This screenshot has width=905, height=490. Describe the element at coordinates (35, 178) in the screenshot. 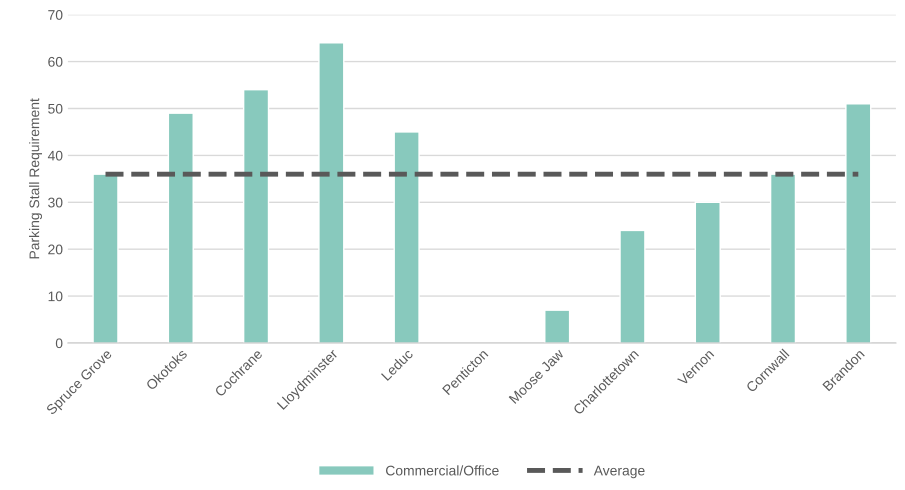

I see `y-axis-title: Parking Stall Requirement` at that location.